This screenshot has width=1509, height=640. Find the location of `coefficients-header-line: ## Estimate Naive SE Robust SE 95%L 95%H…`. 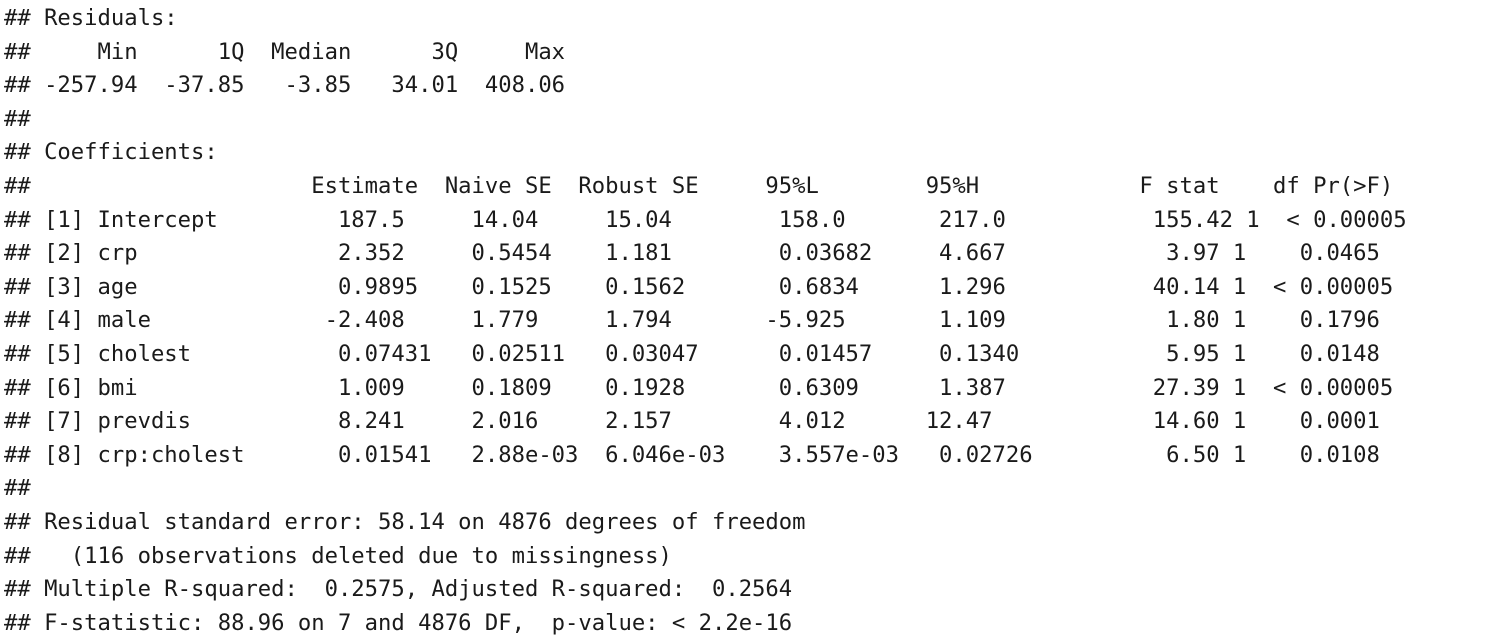

coefficients-header-line: ## Estimate Naive SE Robust SE 95%L 95%H… is located at coordinates (699, 185).